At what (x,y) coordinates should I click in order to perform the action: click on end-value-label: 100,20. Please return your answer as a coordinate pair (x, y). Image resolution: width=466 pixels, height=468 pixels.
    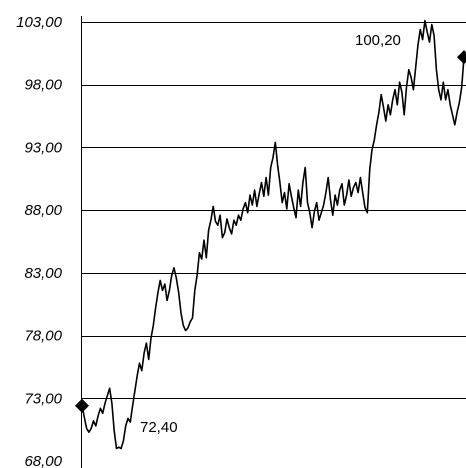
    Looking at the image, I should click on (378, 40).